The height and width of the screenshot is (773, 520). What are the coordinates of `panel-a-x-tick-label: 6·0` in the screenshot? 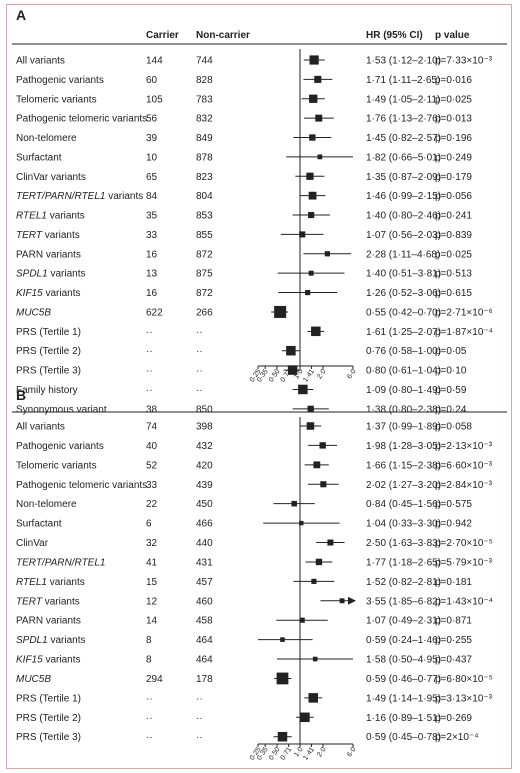 It's located at (352, 374).